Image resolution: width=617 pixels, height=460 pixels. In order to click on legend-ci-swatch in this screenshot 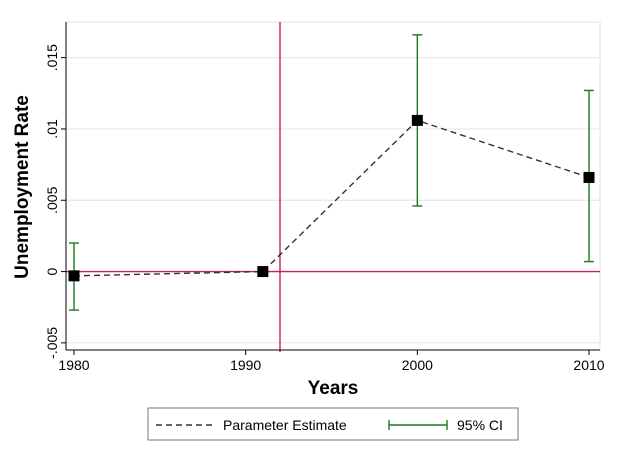, I will do `click(418, 425)`.